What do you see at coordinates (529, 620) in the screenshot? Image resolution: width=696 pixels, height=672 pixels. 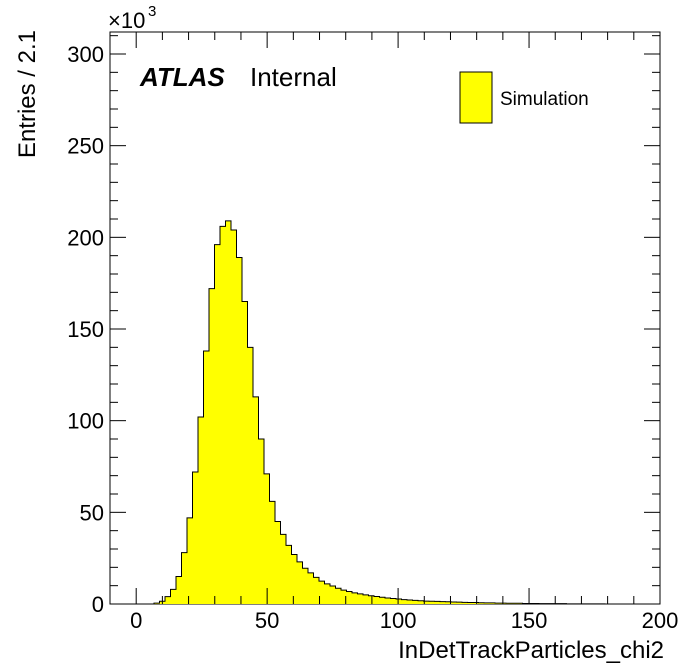 I see `x-tick-label: 150` at bounding box center [529, 620].